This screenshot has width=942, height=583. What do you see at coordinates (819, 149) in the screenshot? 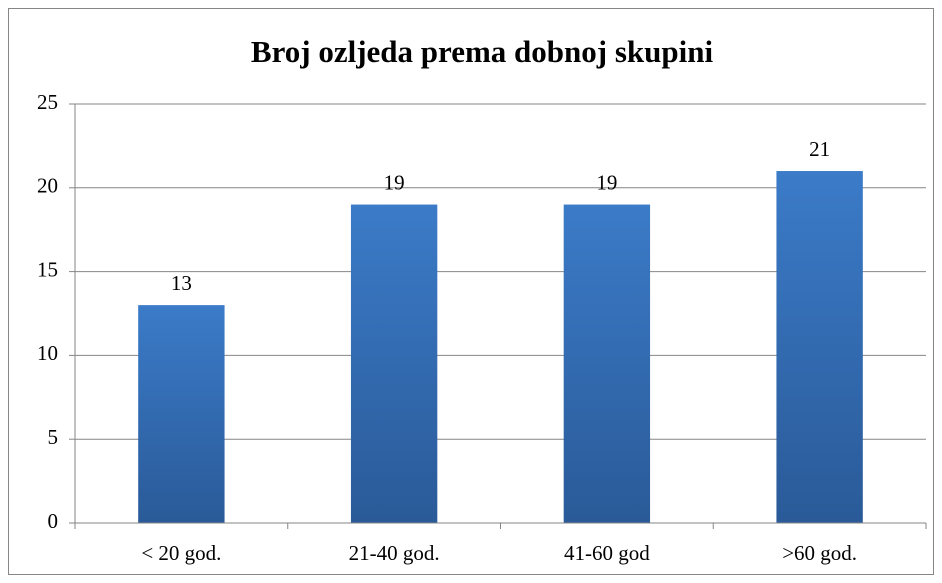
I see `data-label: 21` at bounding box center [819, 149].